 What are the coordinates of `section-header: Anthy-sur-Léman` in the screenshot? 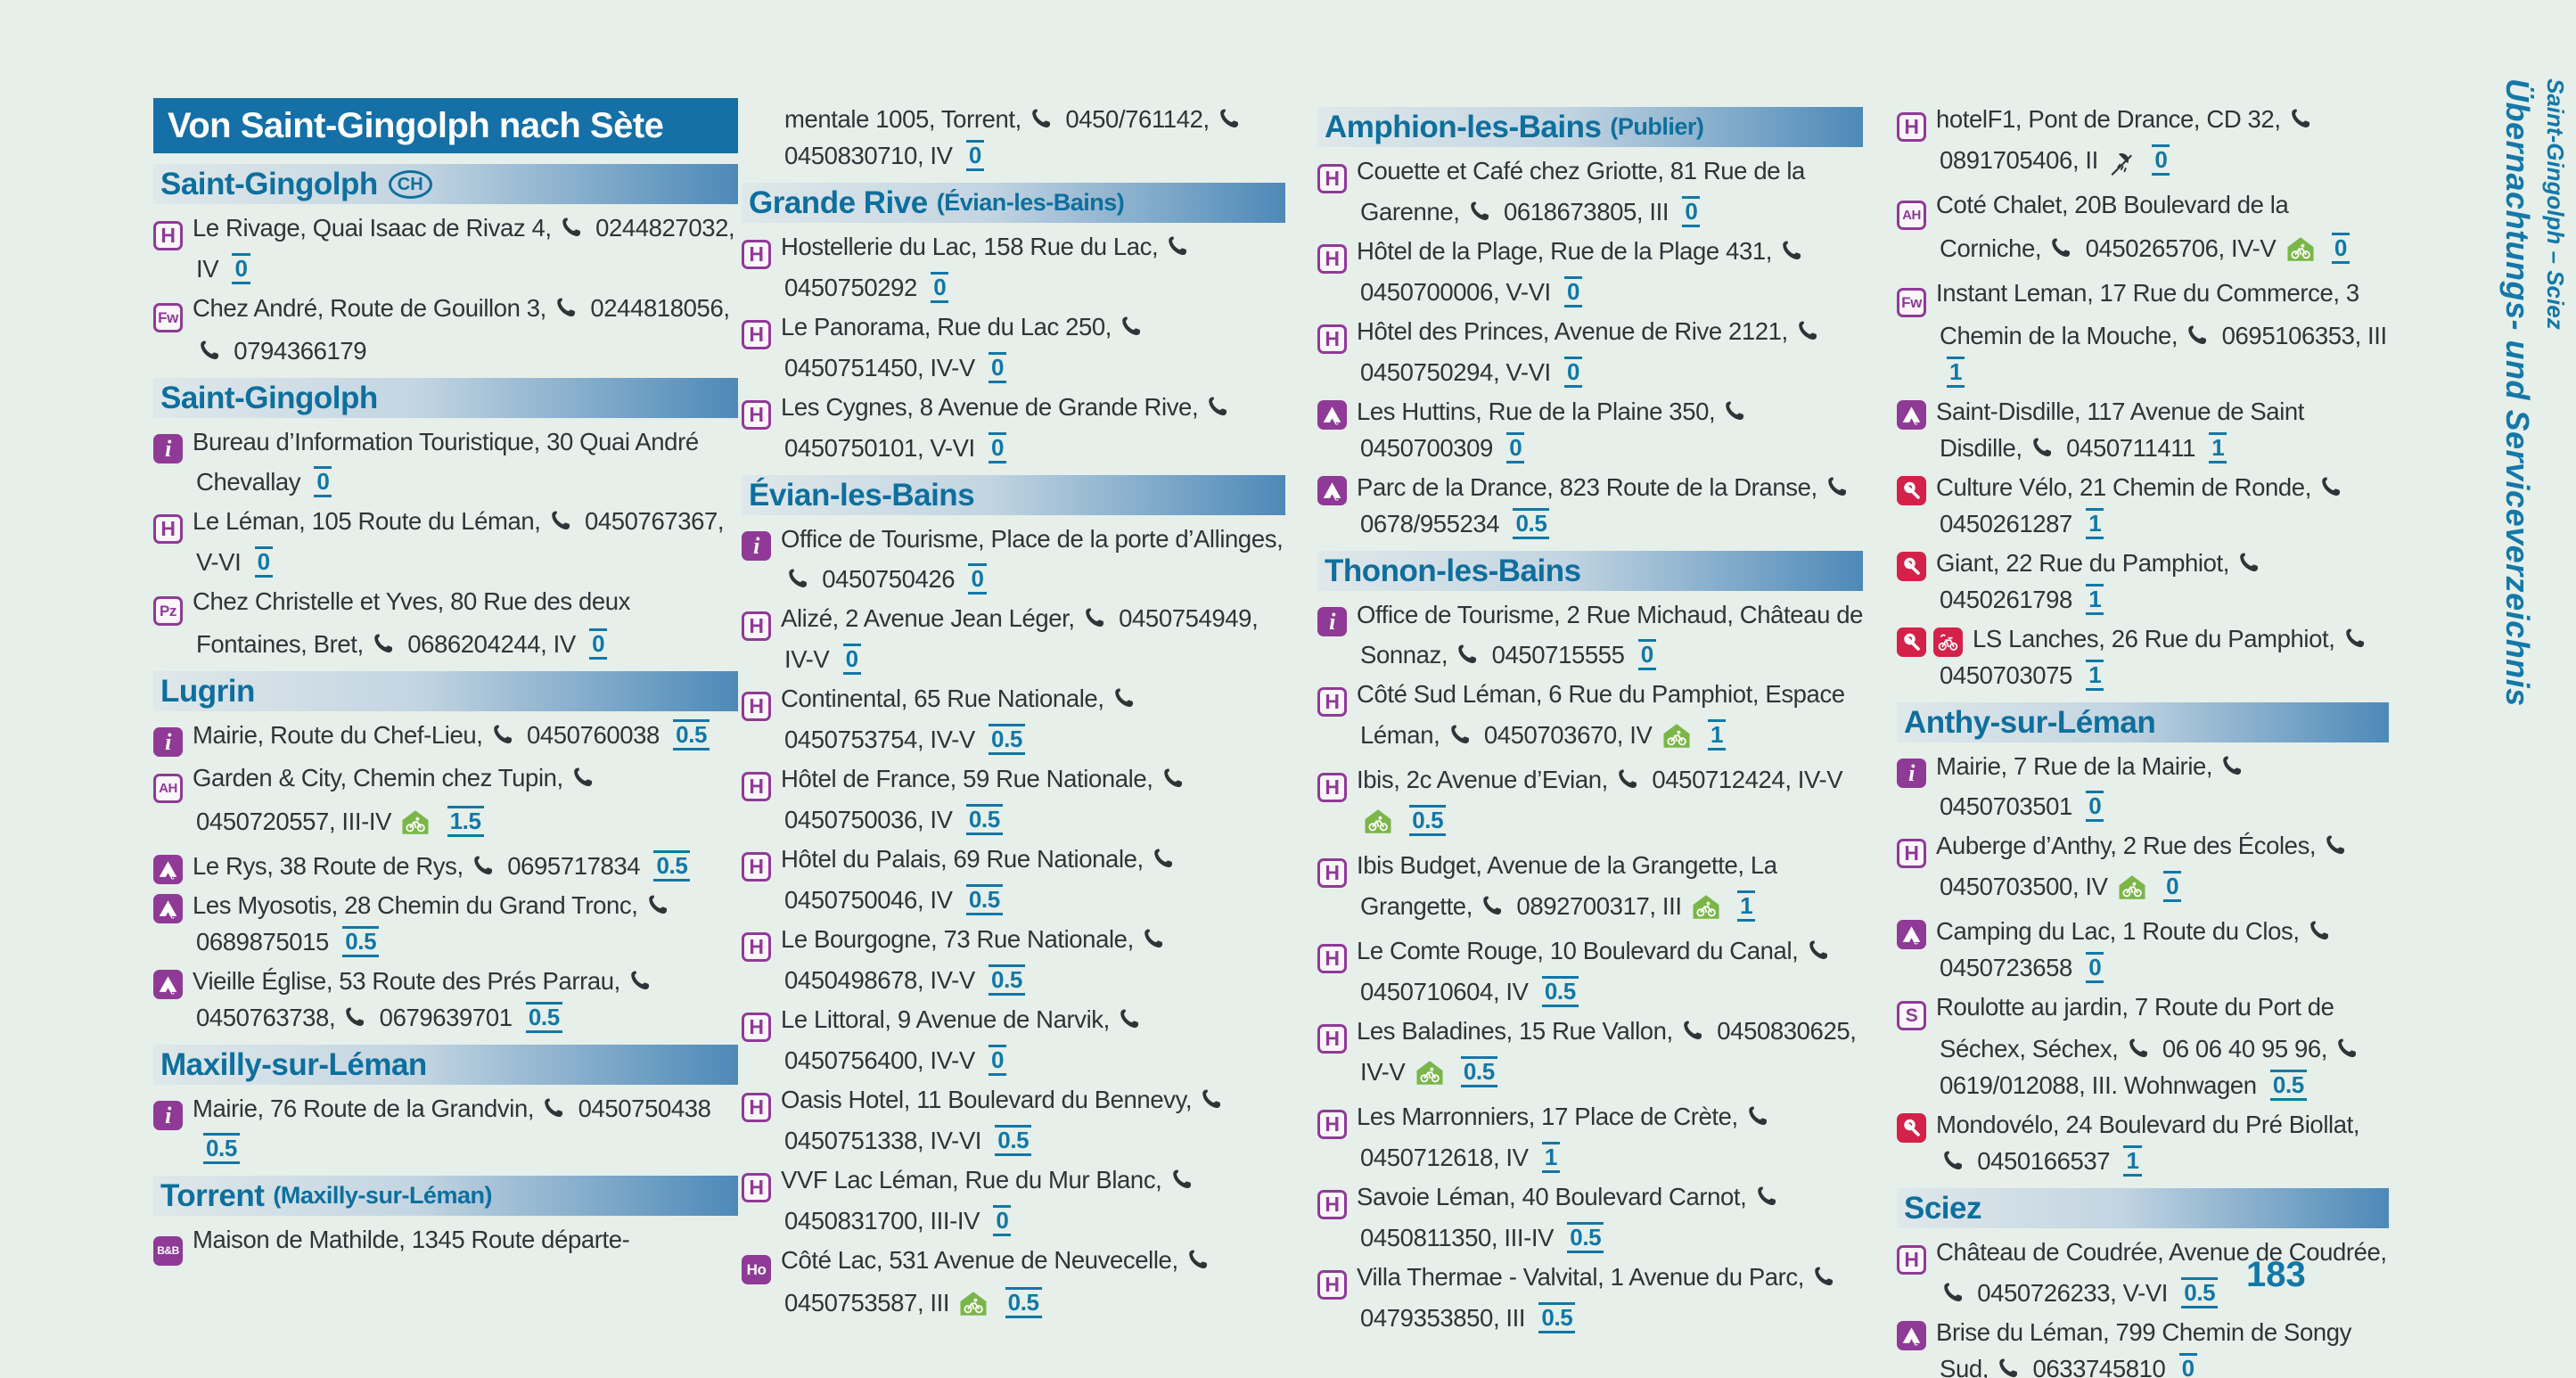 It's located at (2143, 722).